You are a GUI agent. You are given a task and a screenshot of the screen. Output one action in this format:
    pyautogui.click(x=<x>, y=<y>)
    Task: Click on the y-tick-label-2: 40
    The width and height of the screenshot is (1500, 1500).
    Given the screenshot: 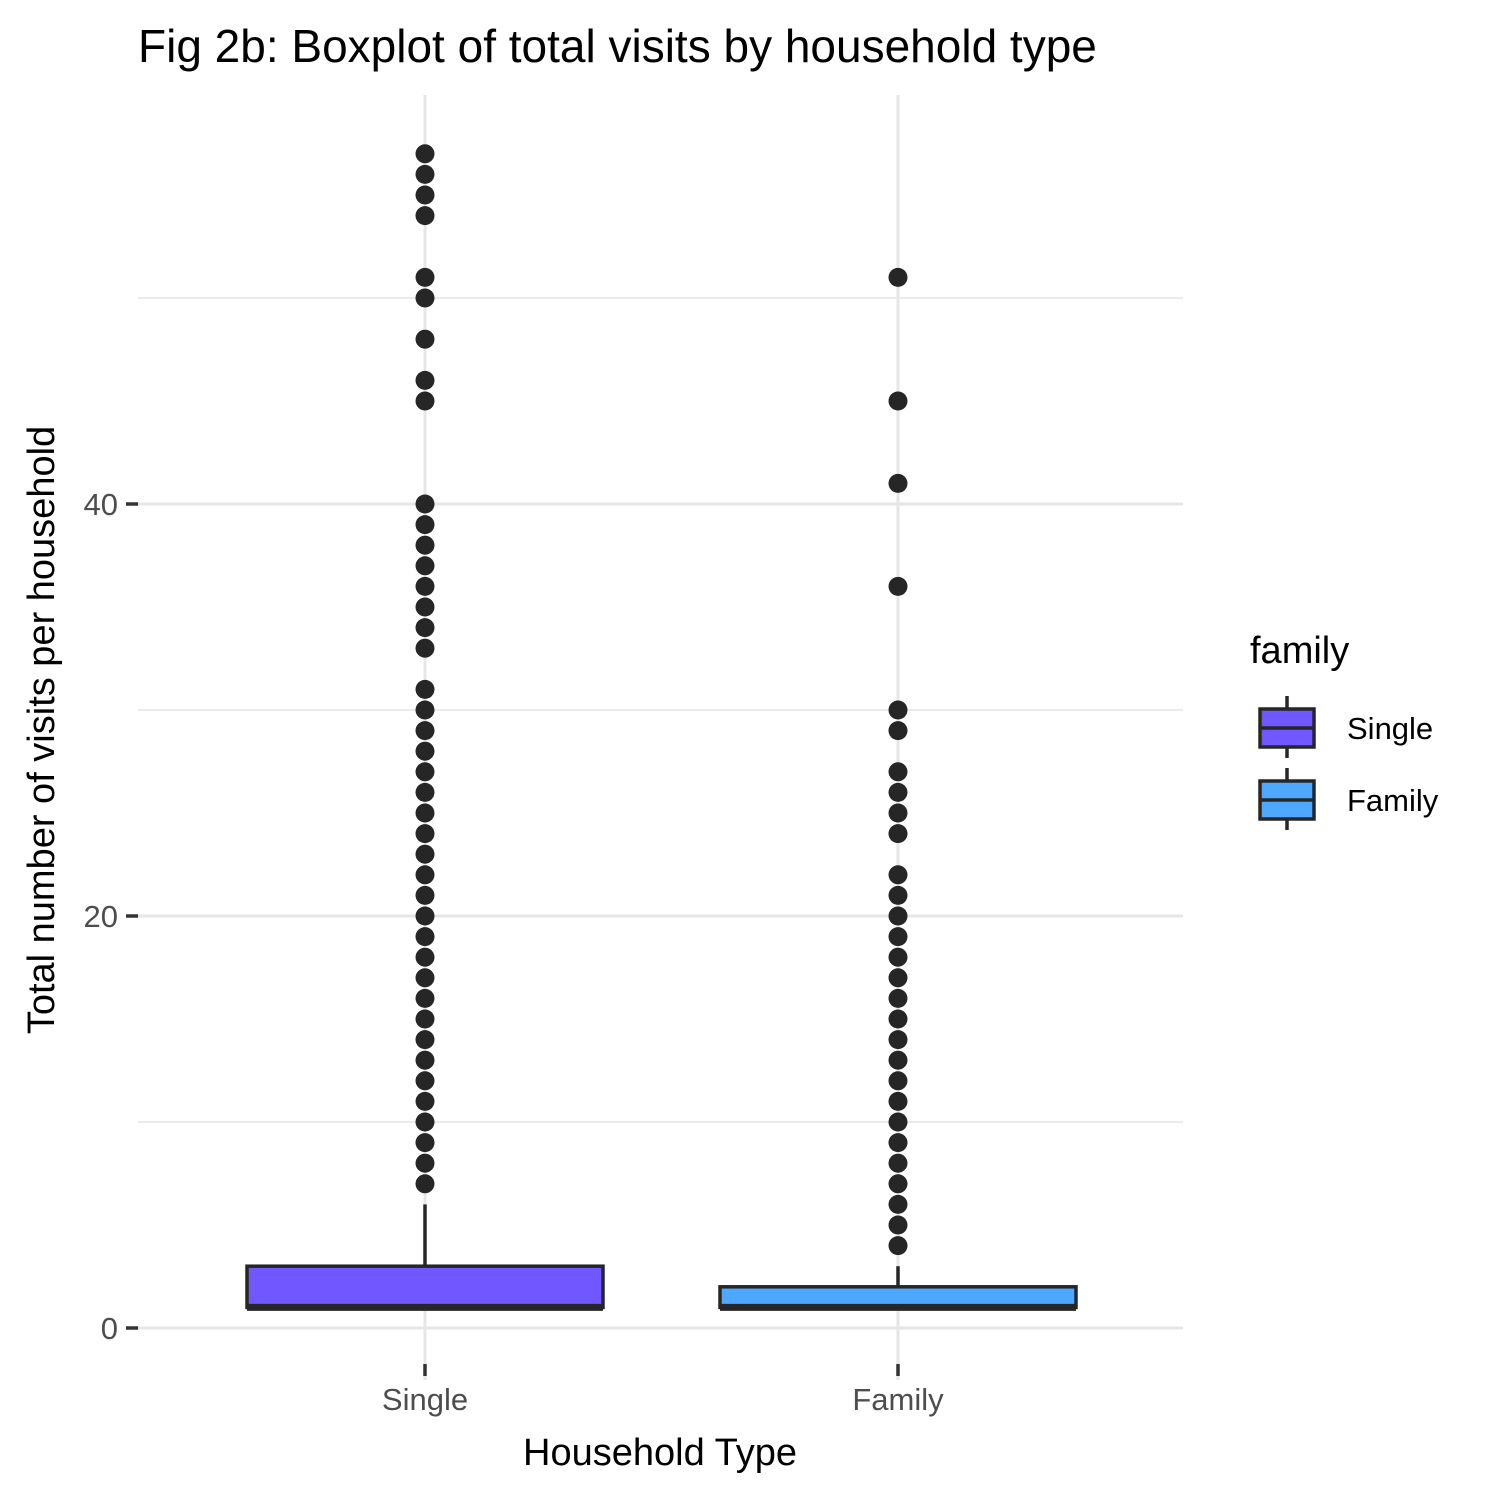 What is the action you would take?
    pyautogui.click(x=101, y=504)
    